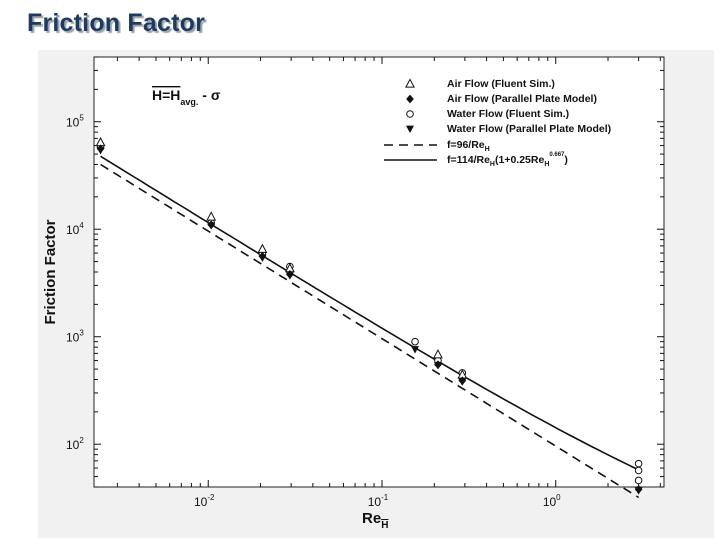 This screenshot has width=720, height=540. Describe the element at coordinates (81, 333) in the screenshot. I see `y-tick-label-exp: 3` at that location.